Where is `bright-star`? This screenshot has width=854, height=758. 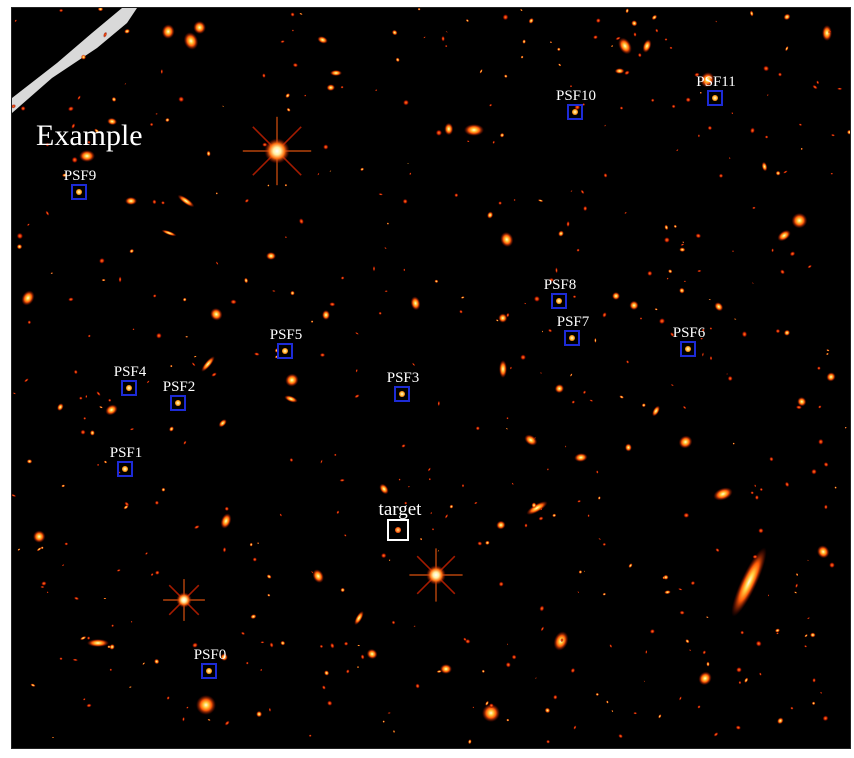
bright-star is located at coordinates (436, 575).